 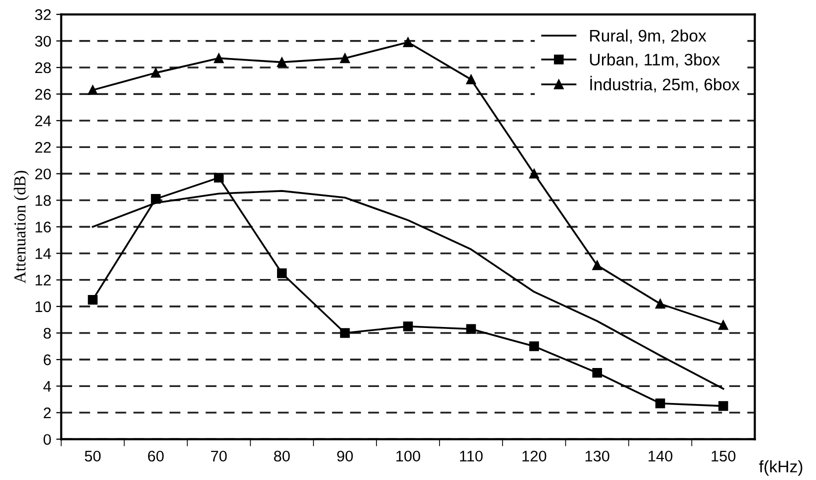 What do you see at coordinates (43, 41) in the screenshot?
I see `y-tick-label: 30` at bounding box center [43, 41].